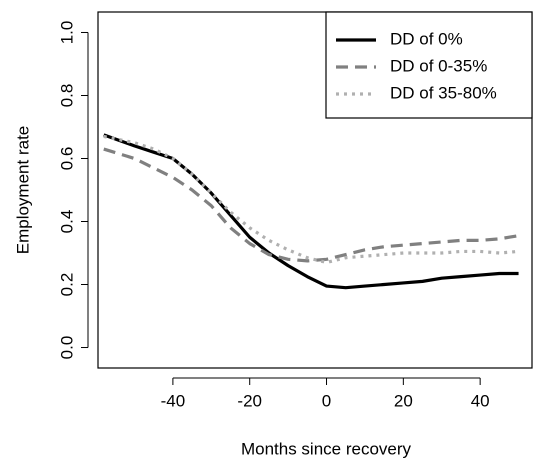 The image size is (536, 462). What do you see at coordinates (326, 448) in the screenshot?
I see `x-axis-label: Months since recovery` at bounding box center [326, 448].